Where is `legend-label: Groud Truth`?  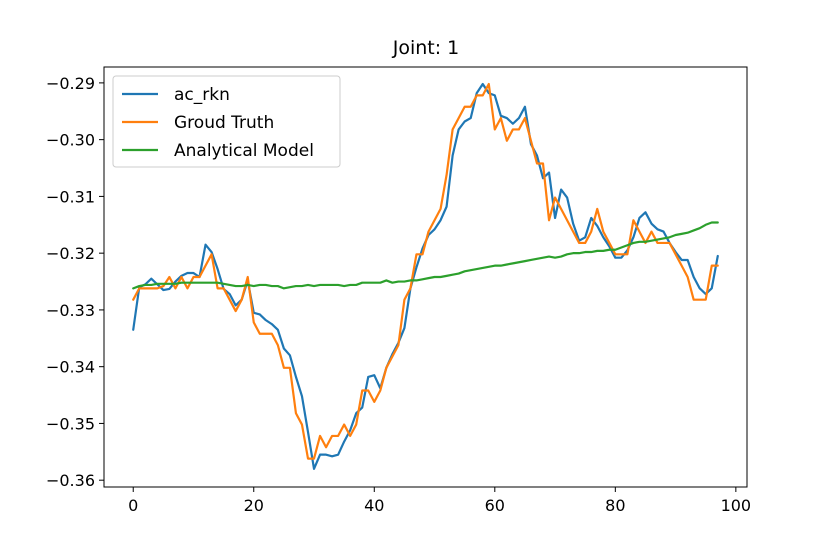 legend-label: Groud Truth is located at coordinates (224, 123).